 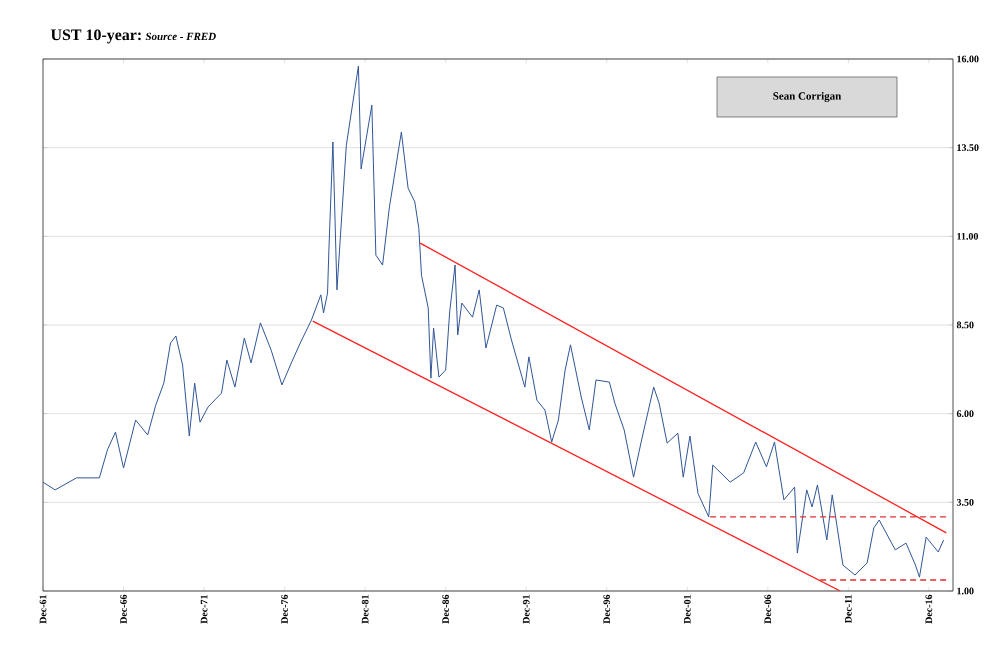 I want to click on annotation: Sean Corrigan, so click(x=807, y=97).